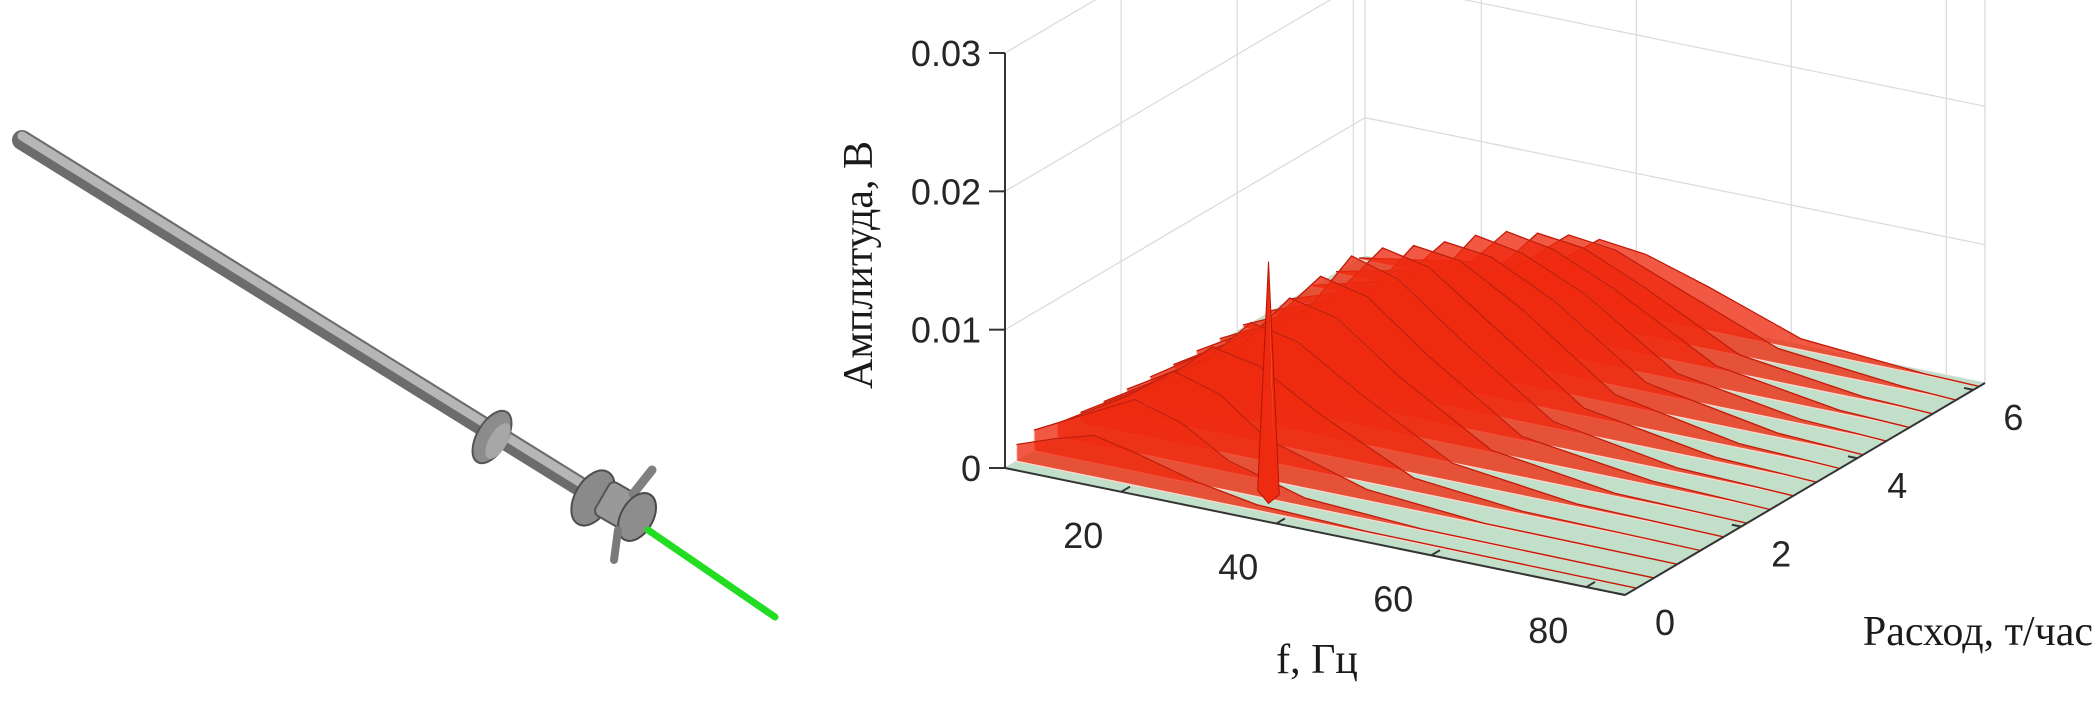 The image size is (2100, 711). I want to click on peak-spike, so click(1268, 383).